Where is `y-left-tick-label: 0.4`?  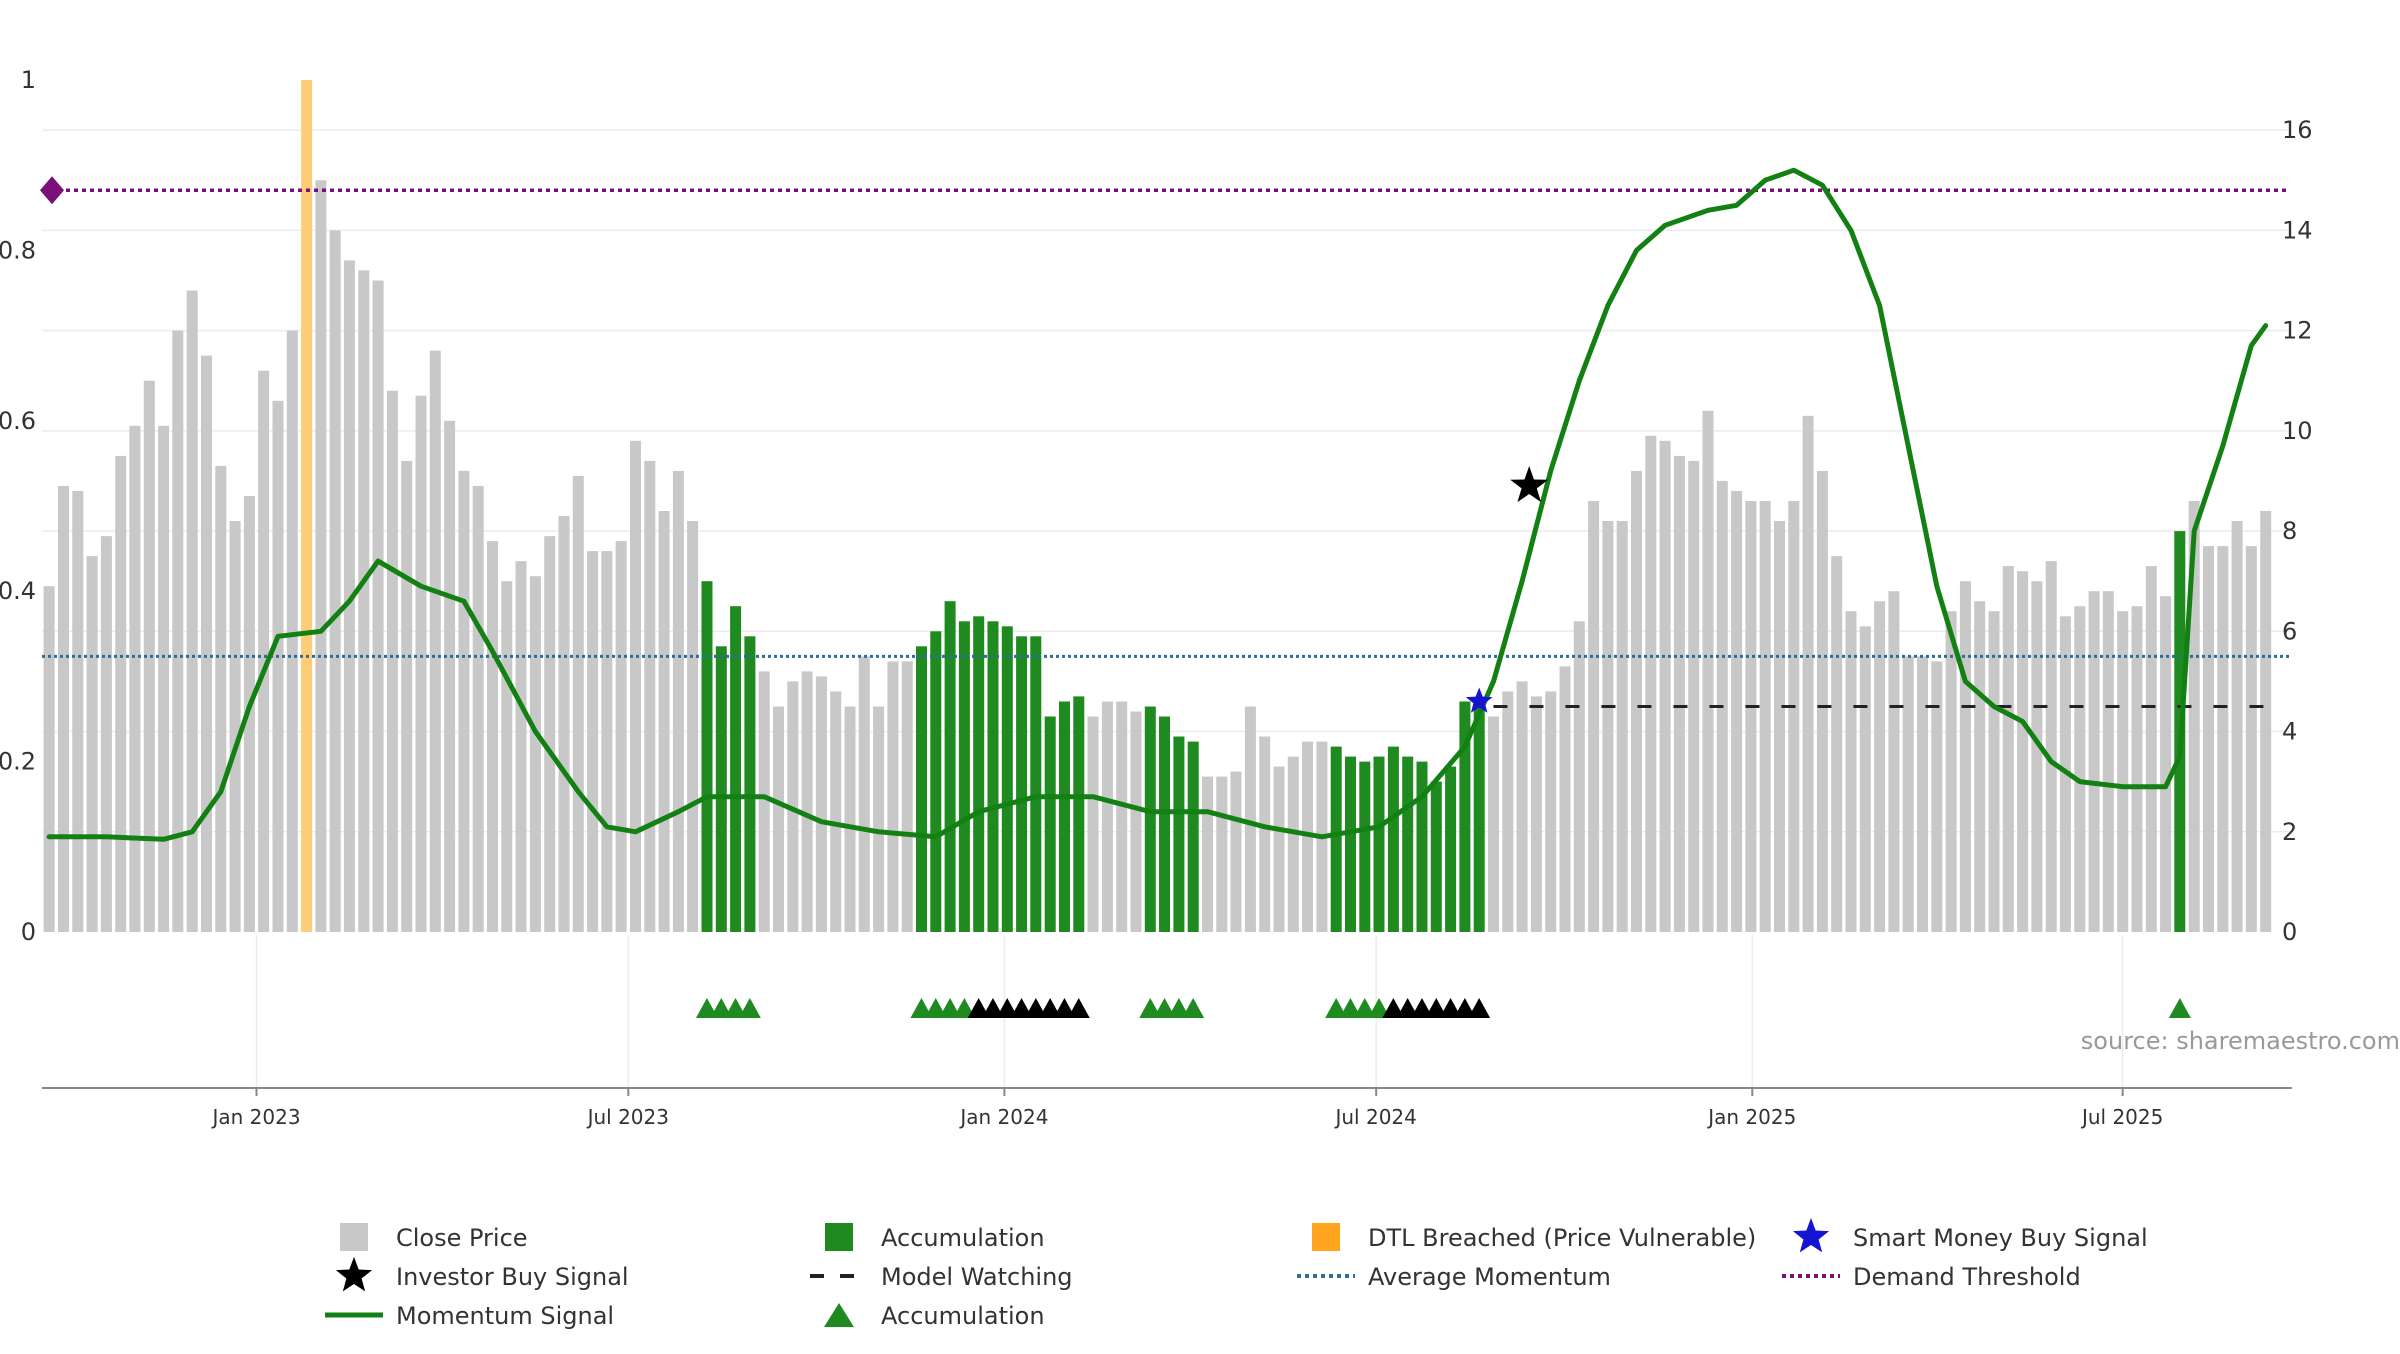 y-left-tick-label: 0.4 is located at coordinates (18, 591).